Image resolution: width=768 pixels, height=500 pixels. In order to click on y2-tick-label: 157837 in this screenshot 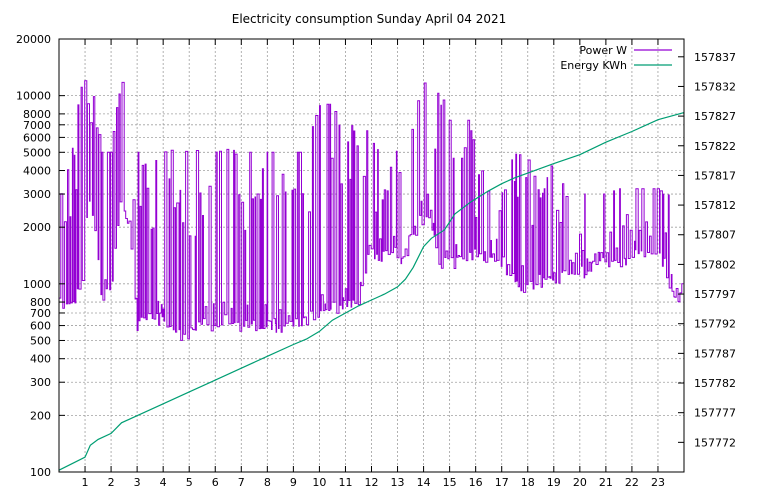, I will do `click(715, 57)`.